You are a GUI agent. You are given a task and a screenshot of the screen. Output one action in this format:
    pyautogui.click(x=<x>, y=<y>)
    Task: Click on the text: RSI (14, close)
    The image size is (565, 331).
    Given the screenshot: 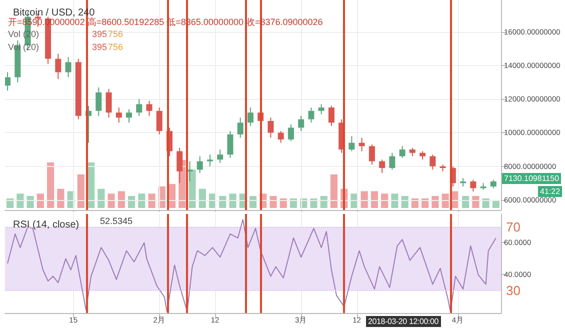 What is the action you would take?
    pyautogui.click(x=46, y=225)
    